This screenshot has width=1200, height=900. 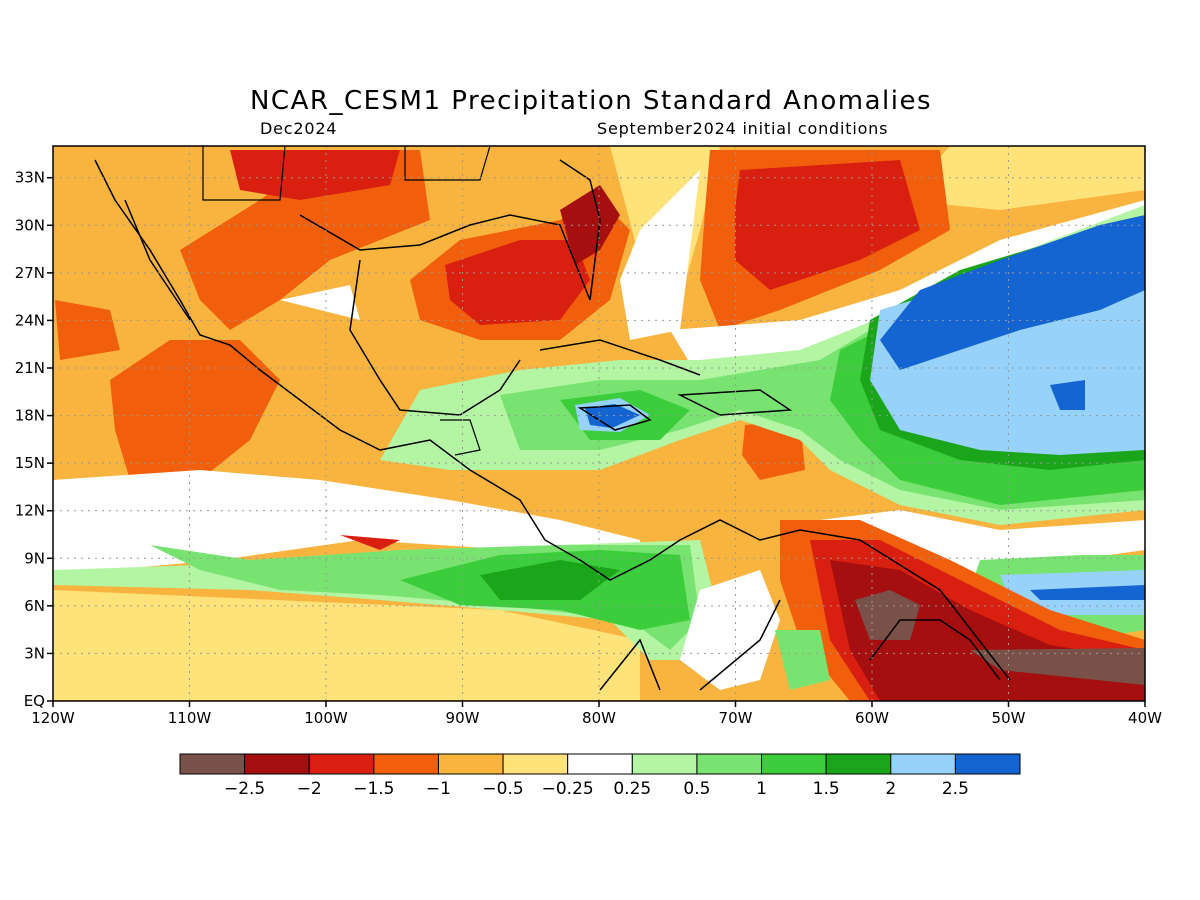 I want to click on x-tick-label: 60W, so click(x=872, y=718).